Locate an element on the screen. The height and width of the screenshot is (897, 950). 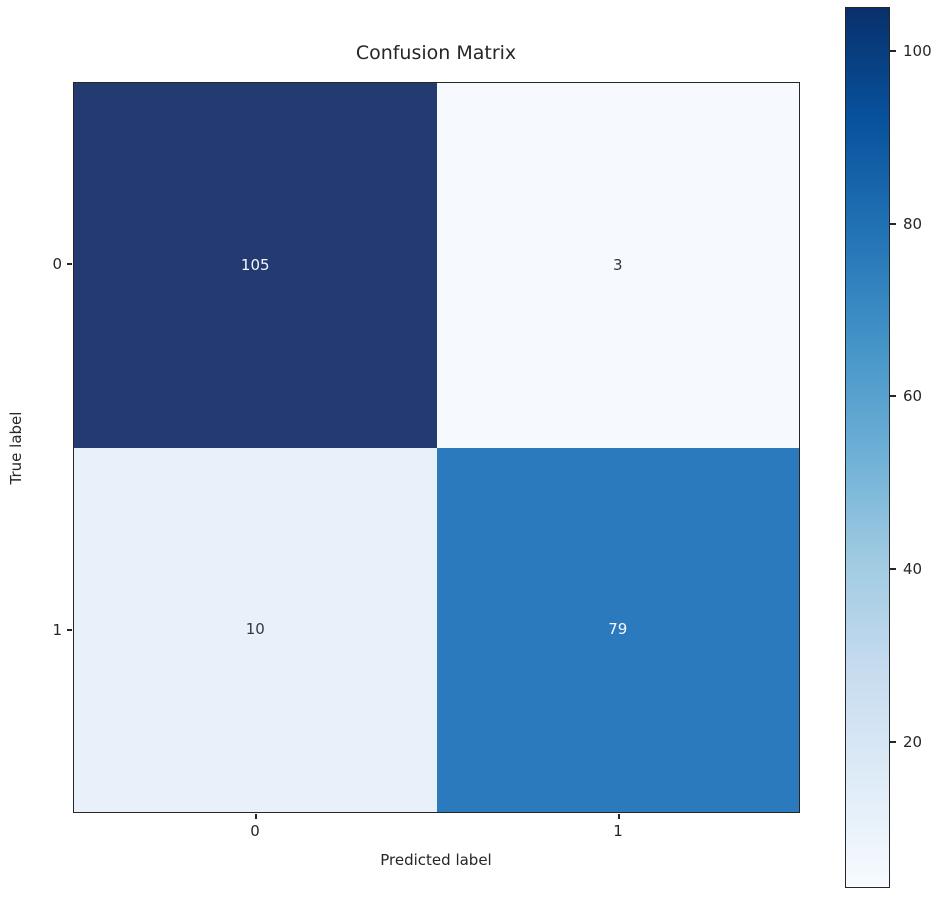
cell-value: 3 is located at coordinates (617, 264).